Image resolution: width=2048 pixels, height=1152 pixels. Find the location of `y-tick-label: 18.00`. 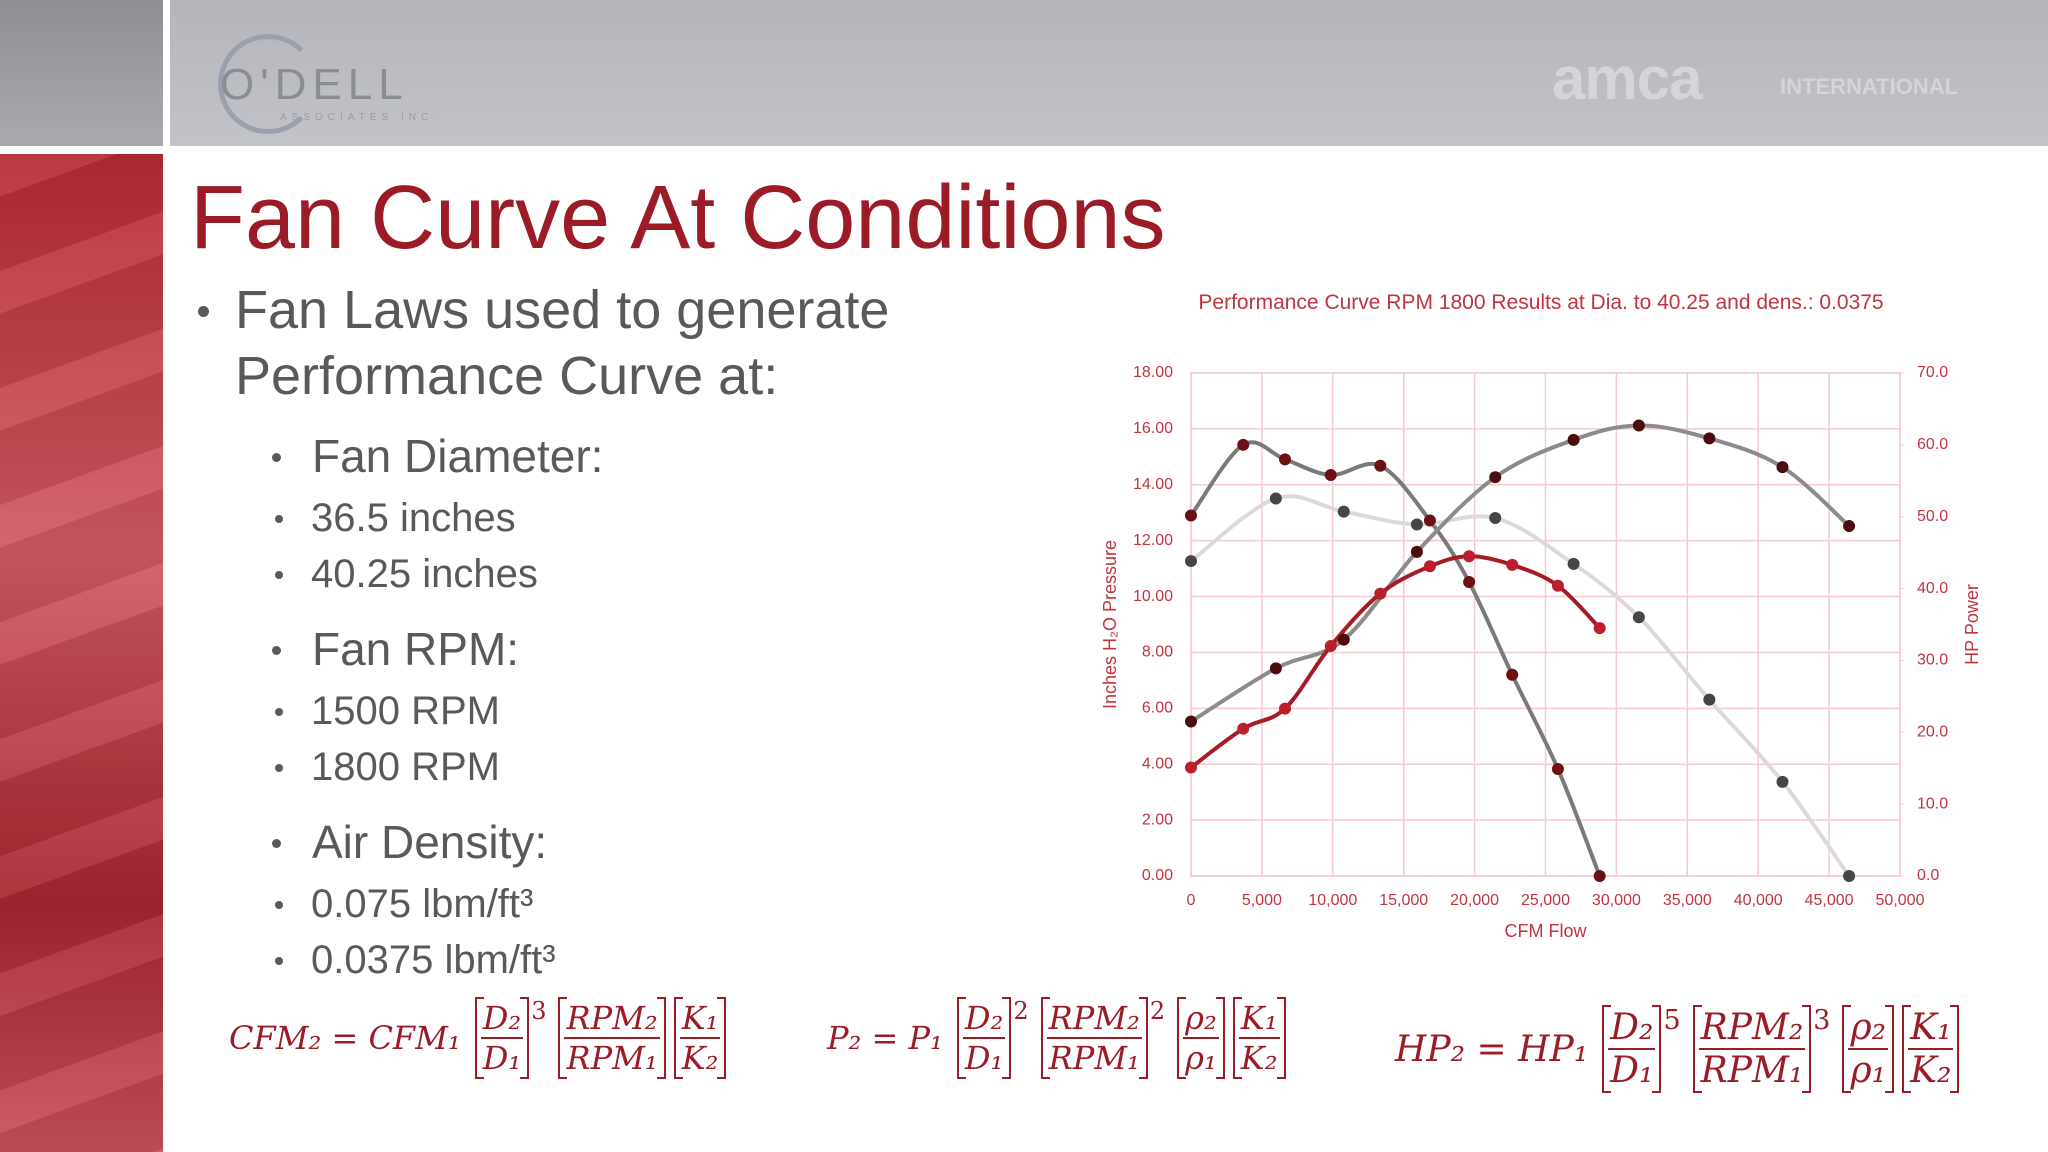

y-tick-label: 18.00 is located at coordinates (1153, 372).